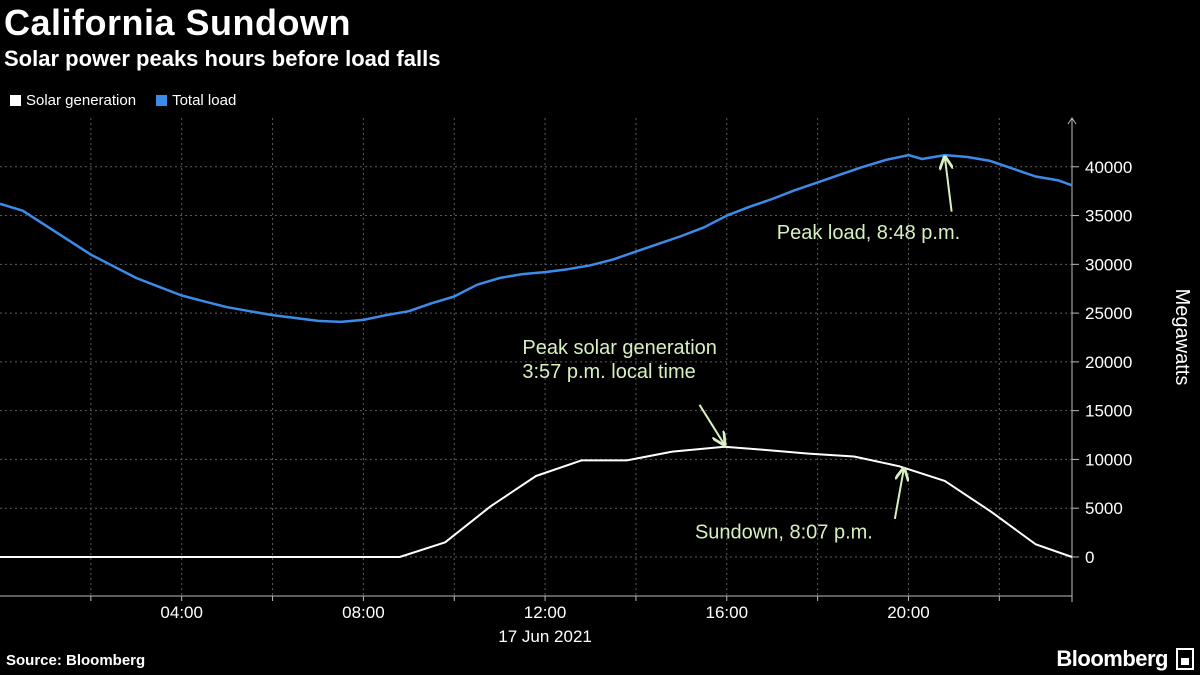 Image resolution: width=1200 pixels, height=675 pixels. Describe the element at coordinates (1112, 658) in the screenshot. I see `brand-name: Bloomberg` at that location.